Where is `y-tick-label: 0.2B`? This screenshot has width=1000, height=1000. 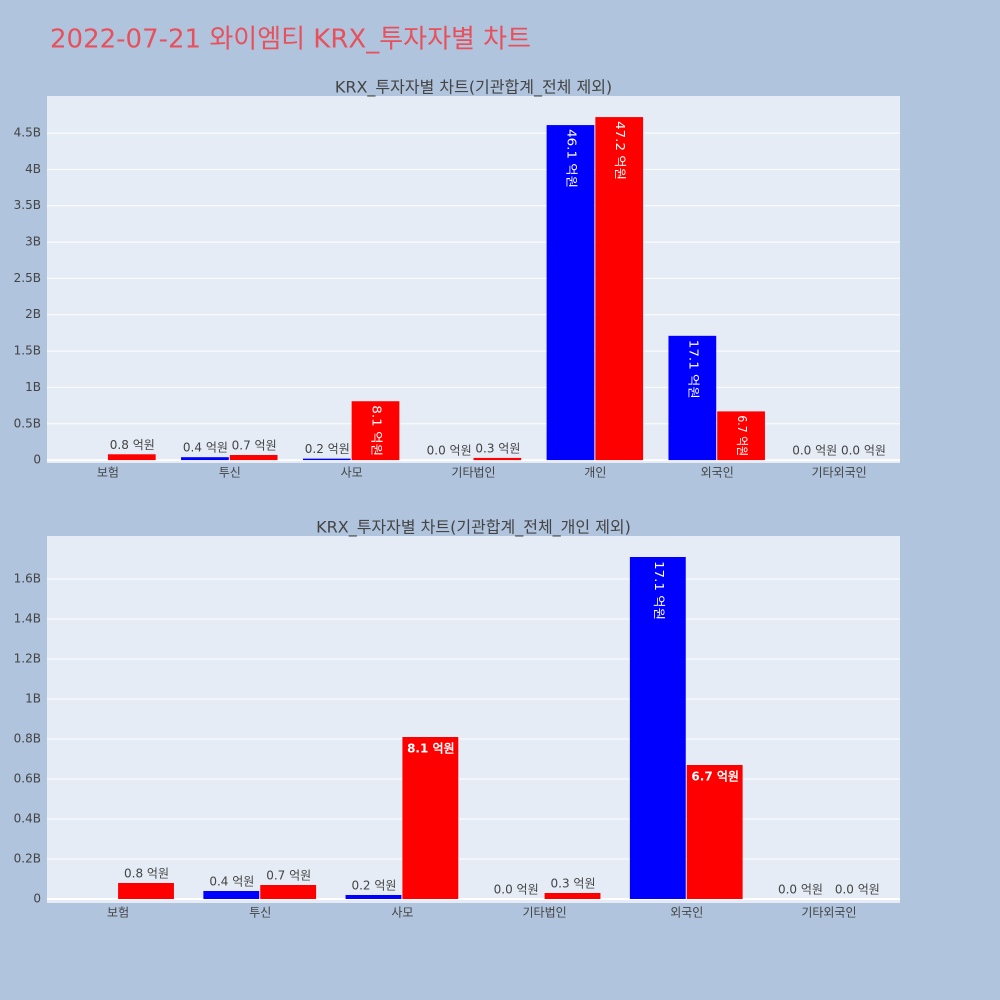 y-tick-label: 0.2B is located at coordinates (27, 859).